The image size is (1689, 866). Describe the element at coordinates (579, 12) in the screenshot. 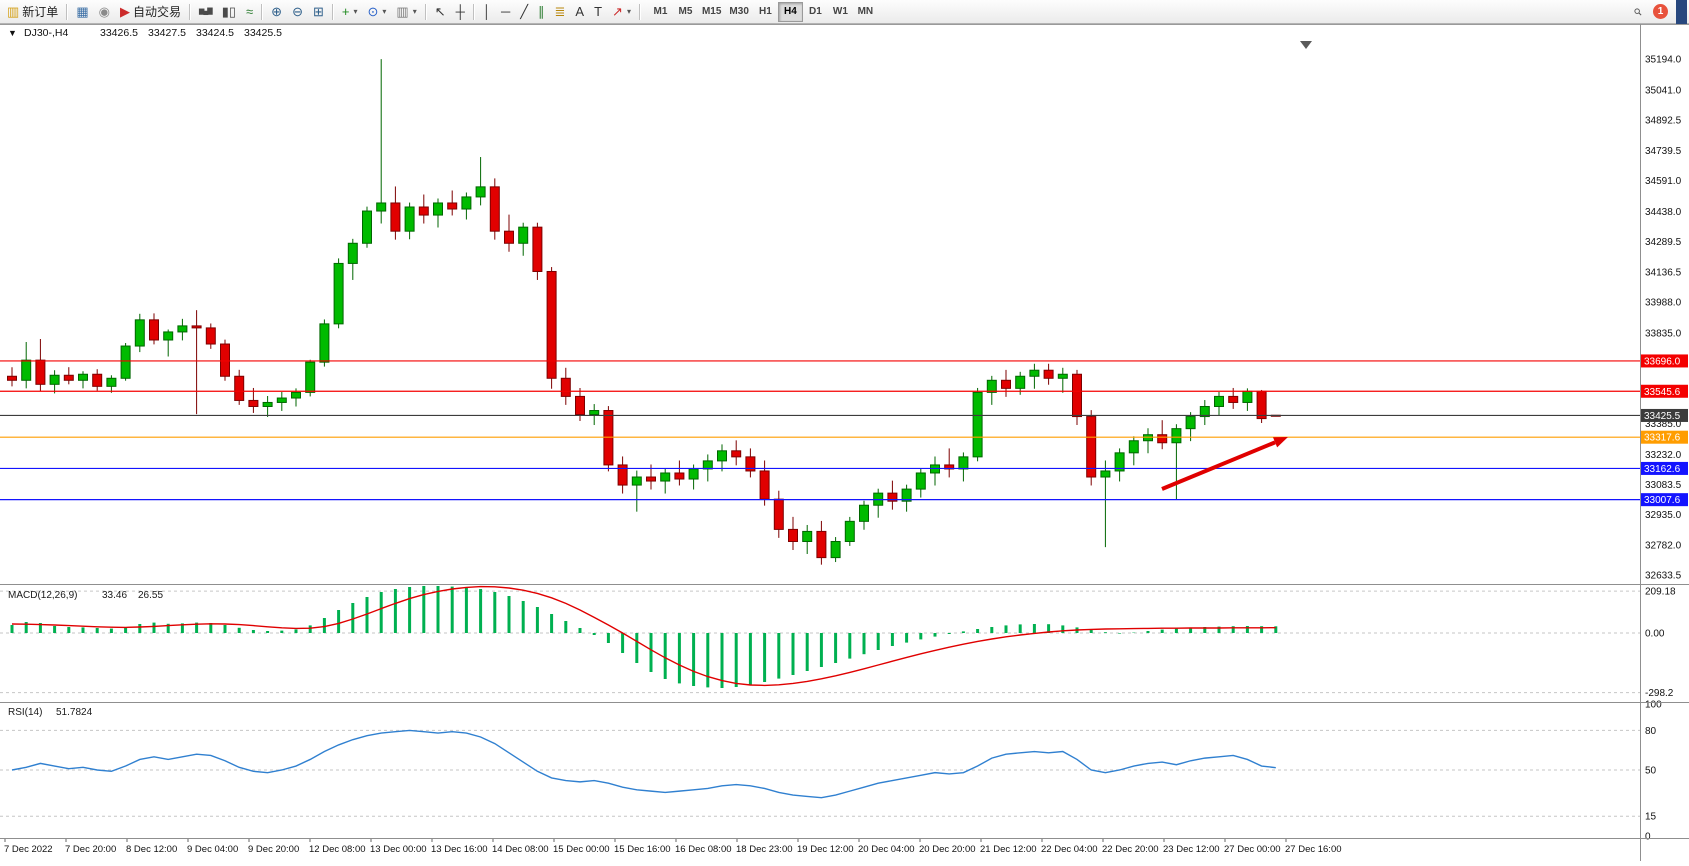

I see `text-button: A` at that location.